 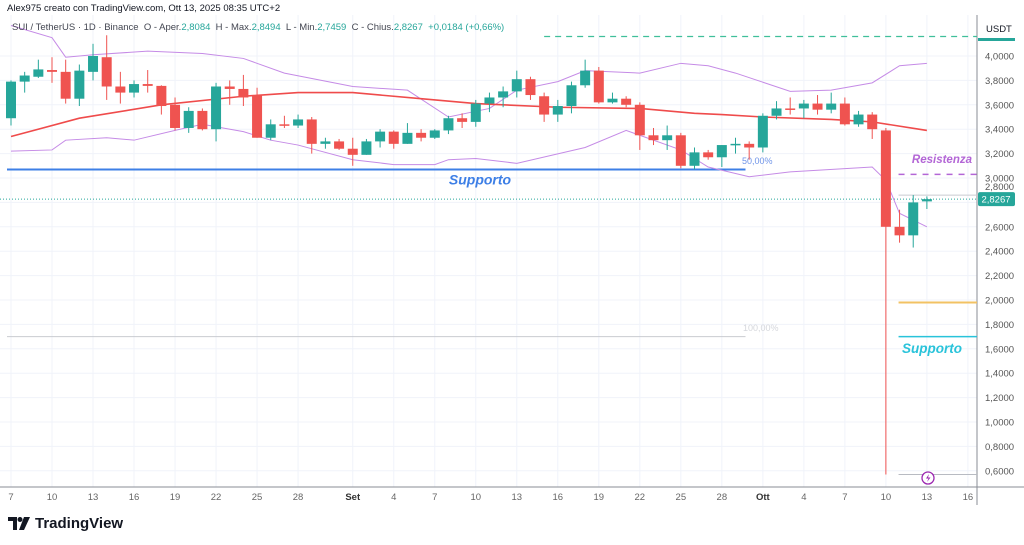 I want to click on y-tick-label: 1,6000, so click(x=999, y=349).